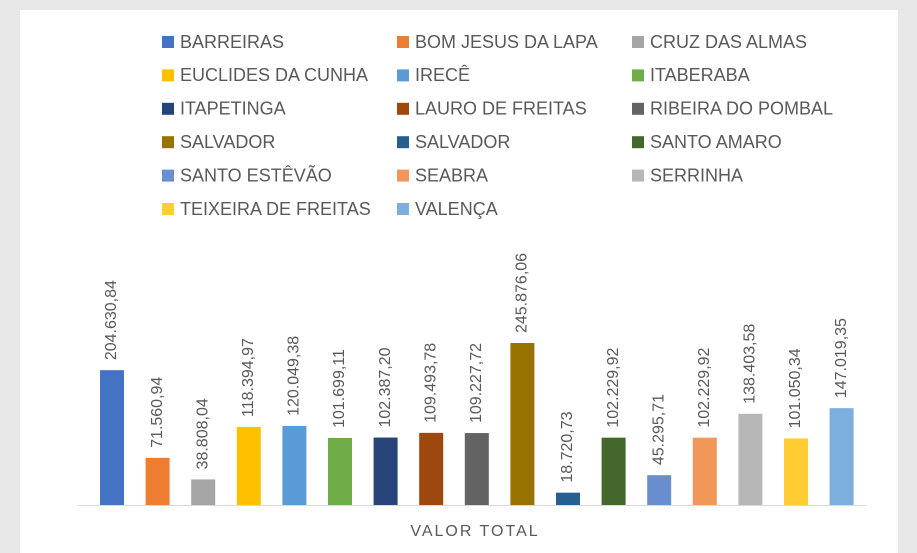 The width and height of the screenshot is (917, 553). What do you see at coordinates (233, 109) in the screenshot?
I see `legend-label: ITAPETINGA` at bounding box center [233, 109].